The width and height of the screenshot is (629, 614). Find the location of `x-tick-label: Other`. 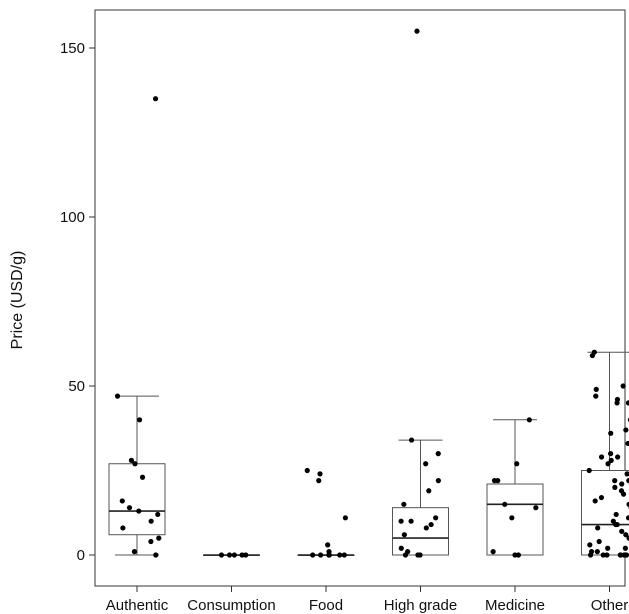

x-tick-label: Other is located at coordinates (610, 605).